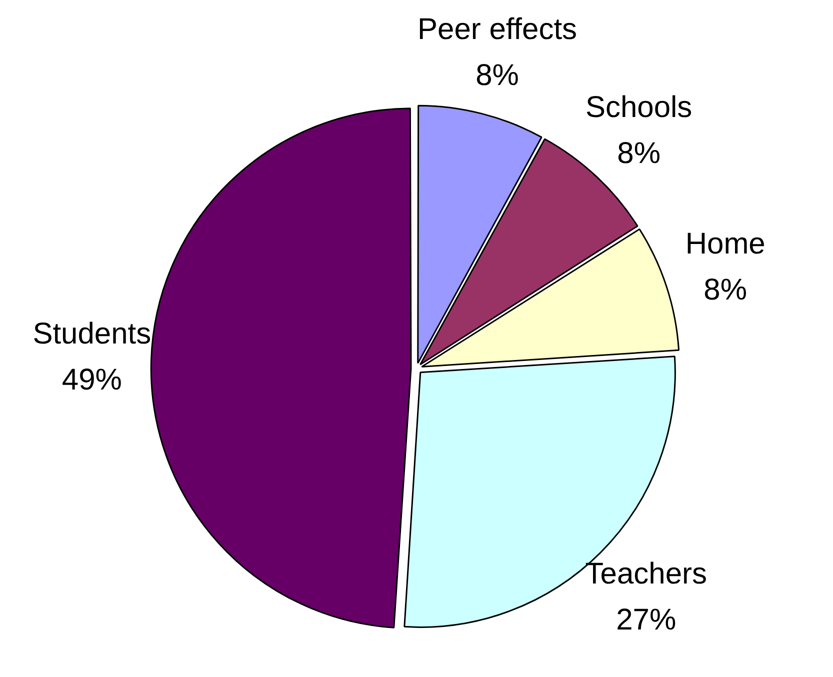  I want to click on slice-label: Home, so click(725, 243).